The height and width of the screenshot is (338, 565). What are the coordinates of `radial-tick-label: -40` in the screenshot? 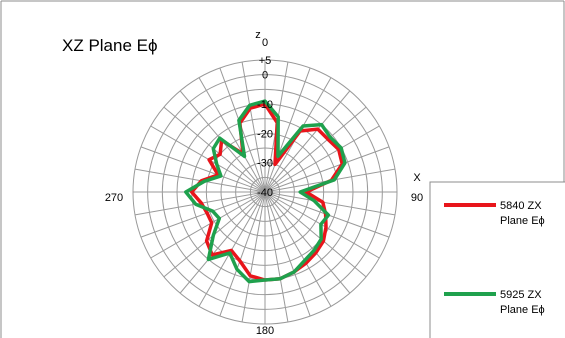 It's located at (265, 193).